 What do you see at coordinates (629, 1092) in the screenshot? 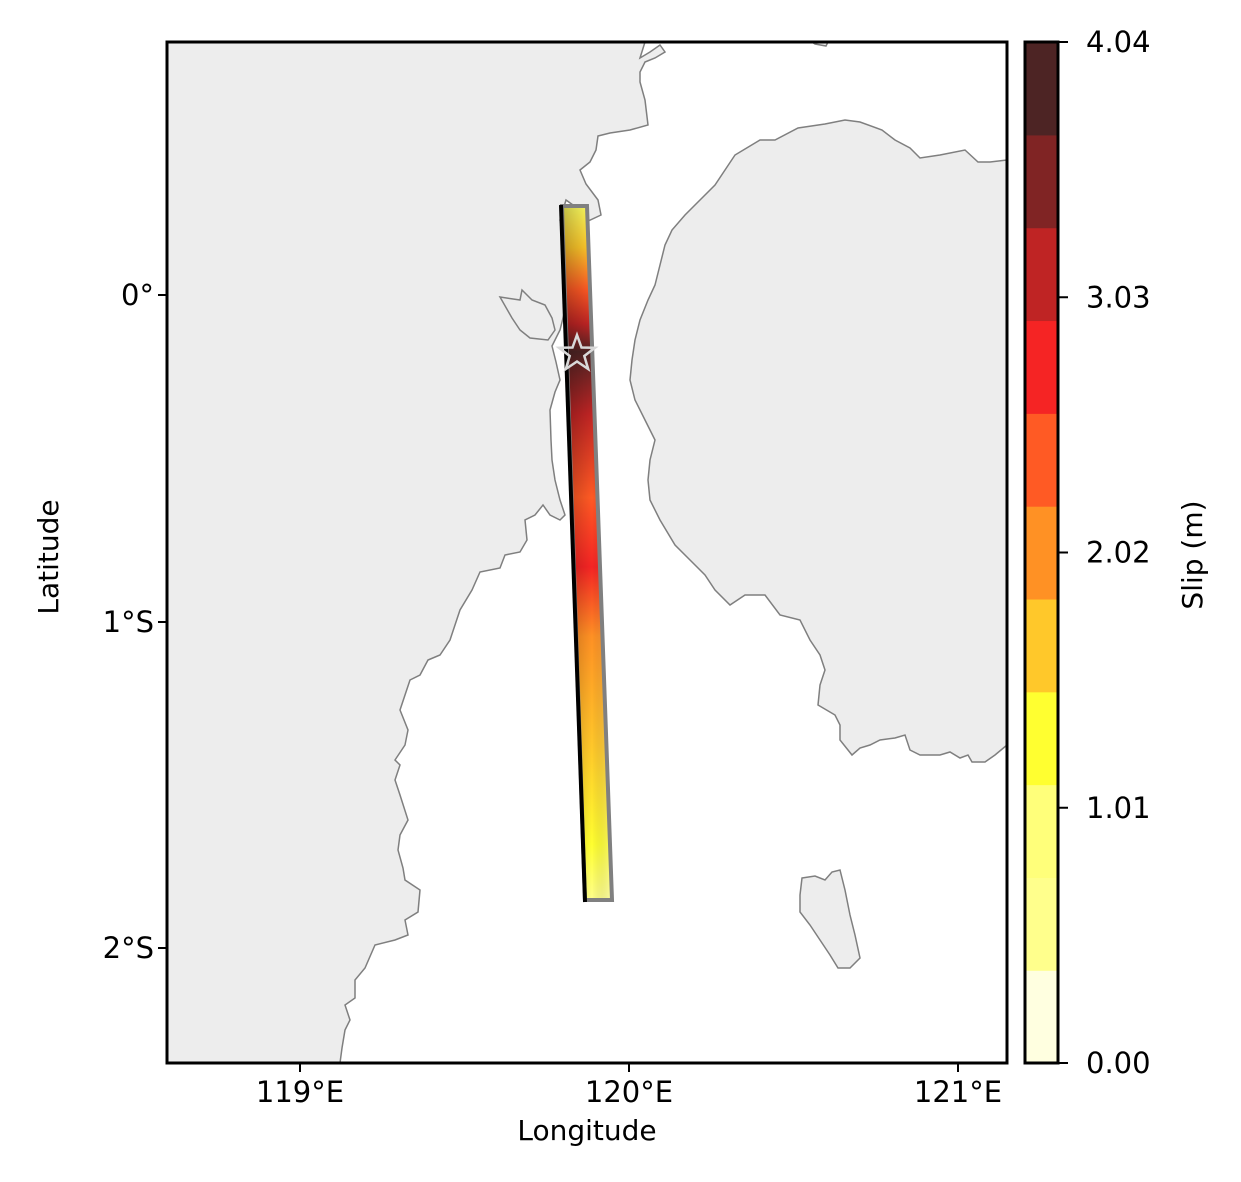
I see `x-tick-label: 120°E` at bounding box center [629, 1092].